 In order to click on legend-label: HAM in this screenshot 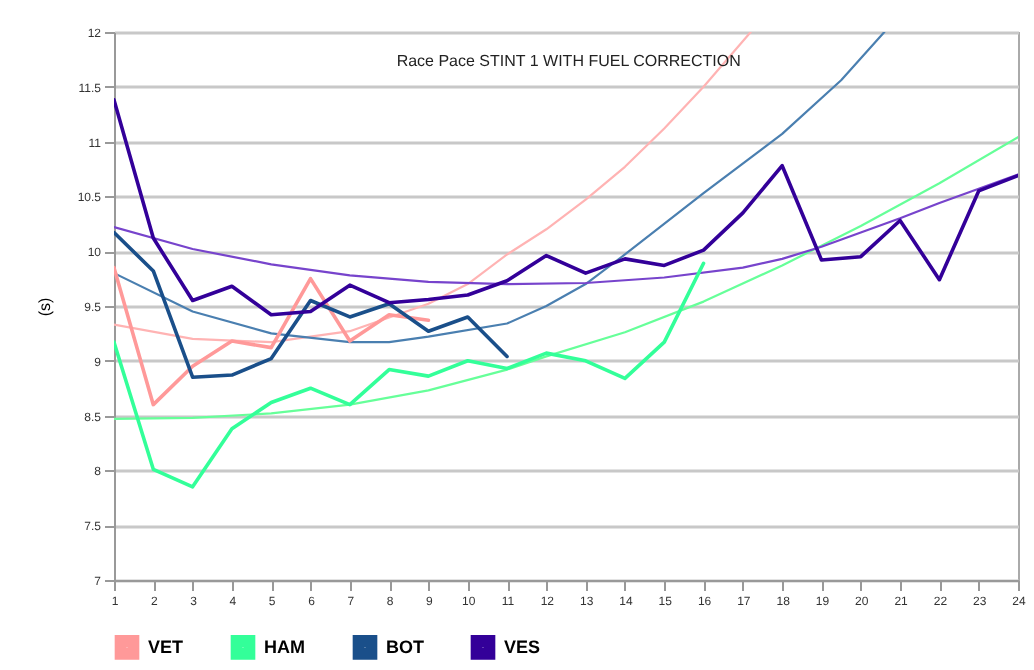, I will do `click(284, 647)`.